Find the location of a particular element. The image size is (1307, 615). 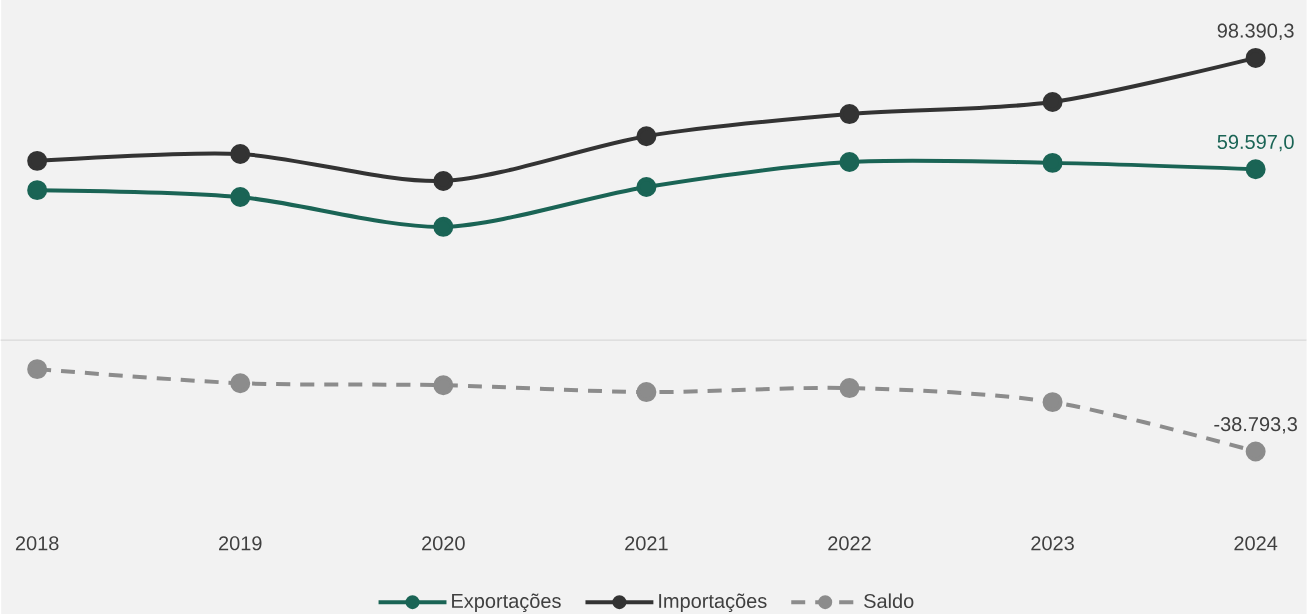

data-label: -38.793,3 is located at coordinates (1255, 425).